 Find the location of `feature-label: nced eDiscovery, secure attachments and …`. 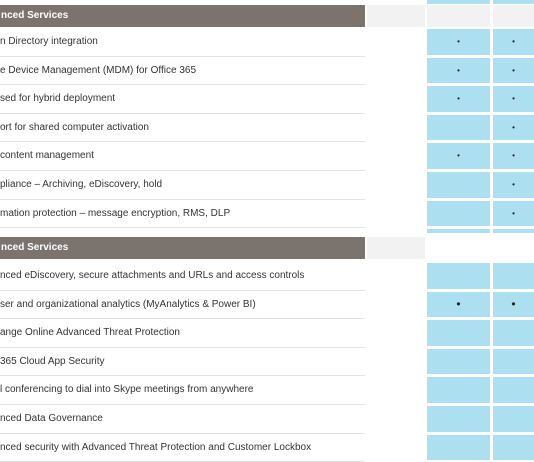

feature-label: nced eDiscovery, secure attachments and … is located at coordinates (152, 275).